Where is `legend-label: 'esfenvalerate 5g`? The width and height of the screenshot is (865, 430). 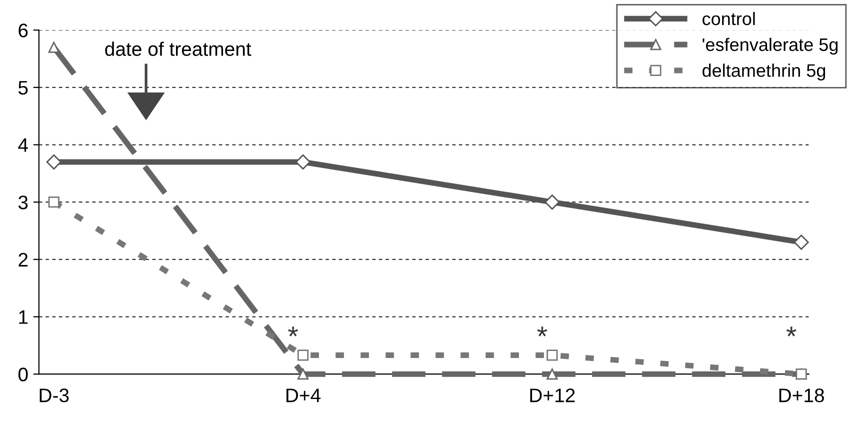 legend-label: 'esfenvalerate 5g is located at coordinates (770, 46).